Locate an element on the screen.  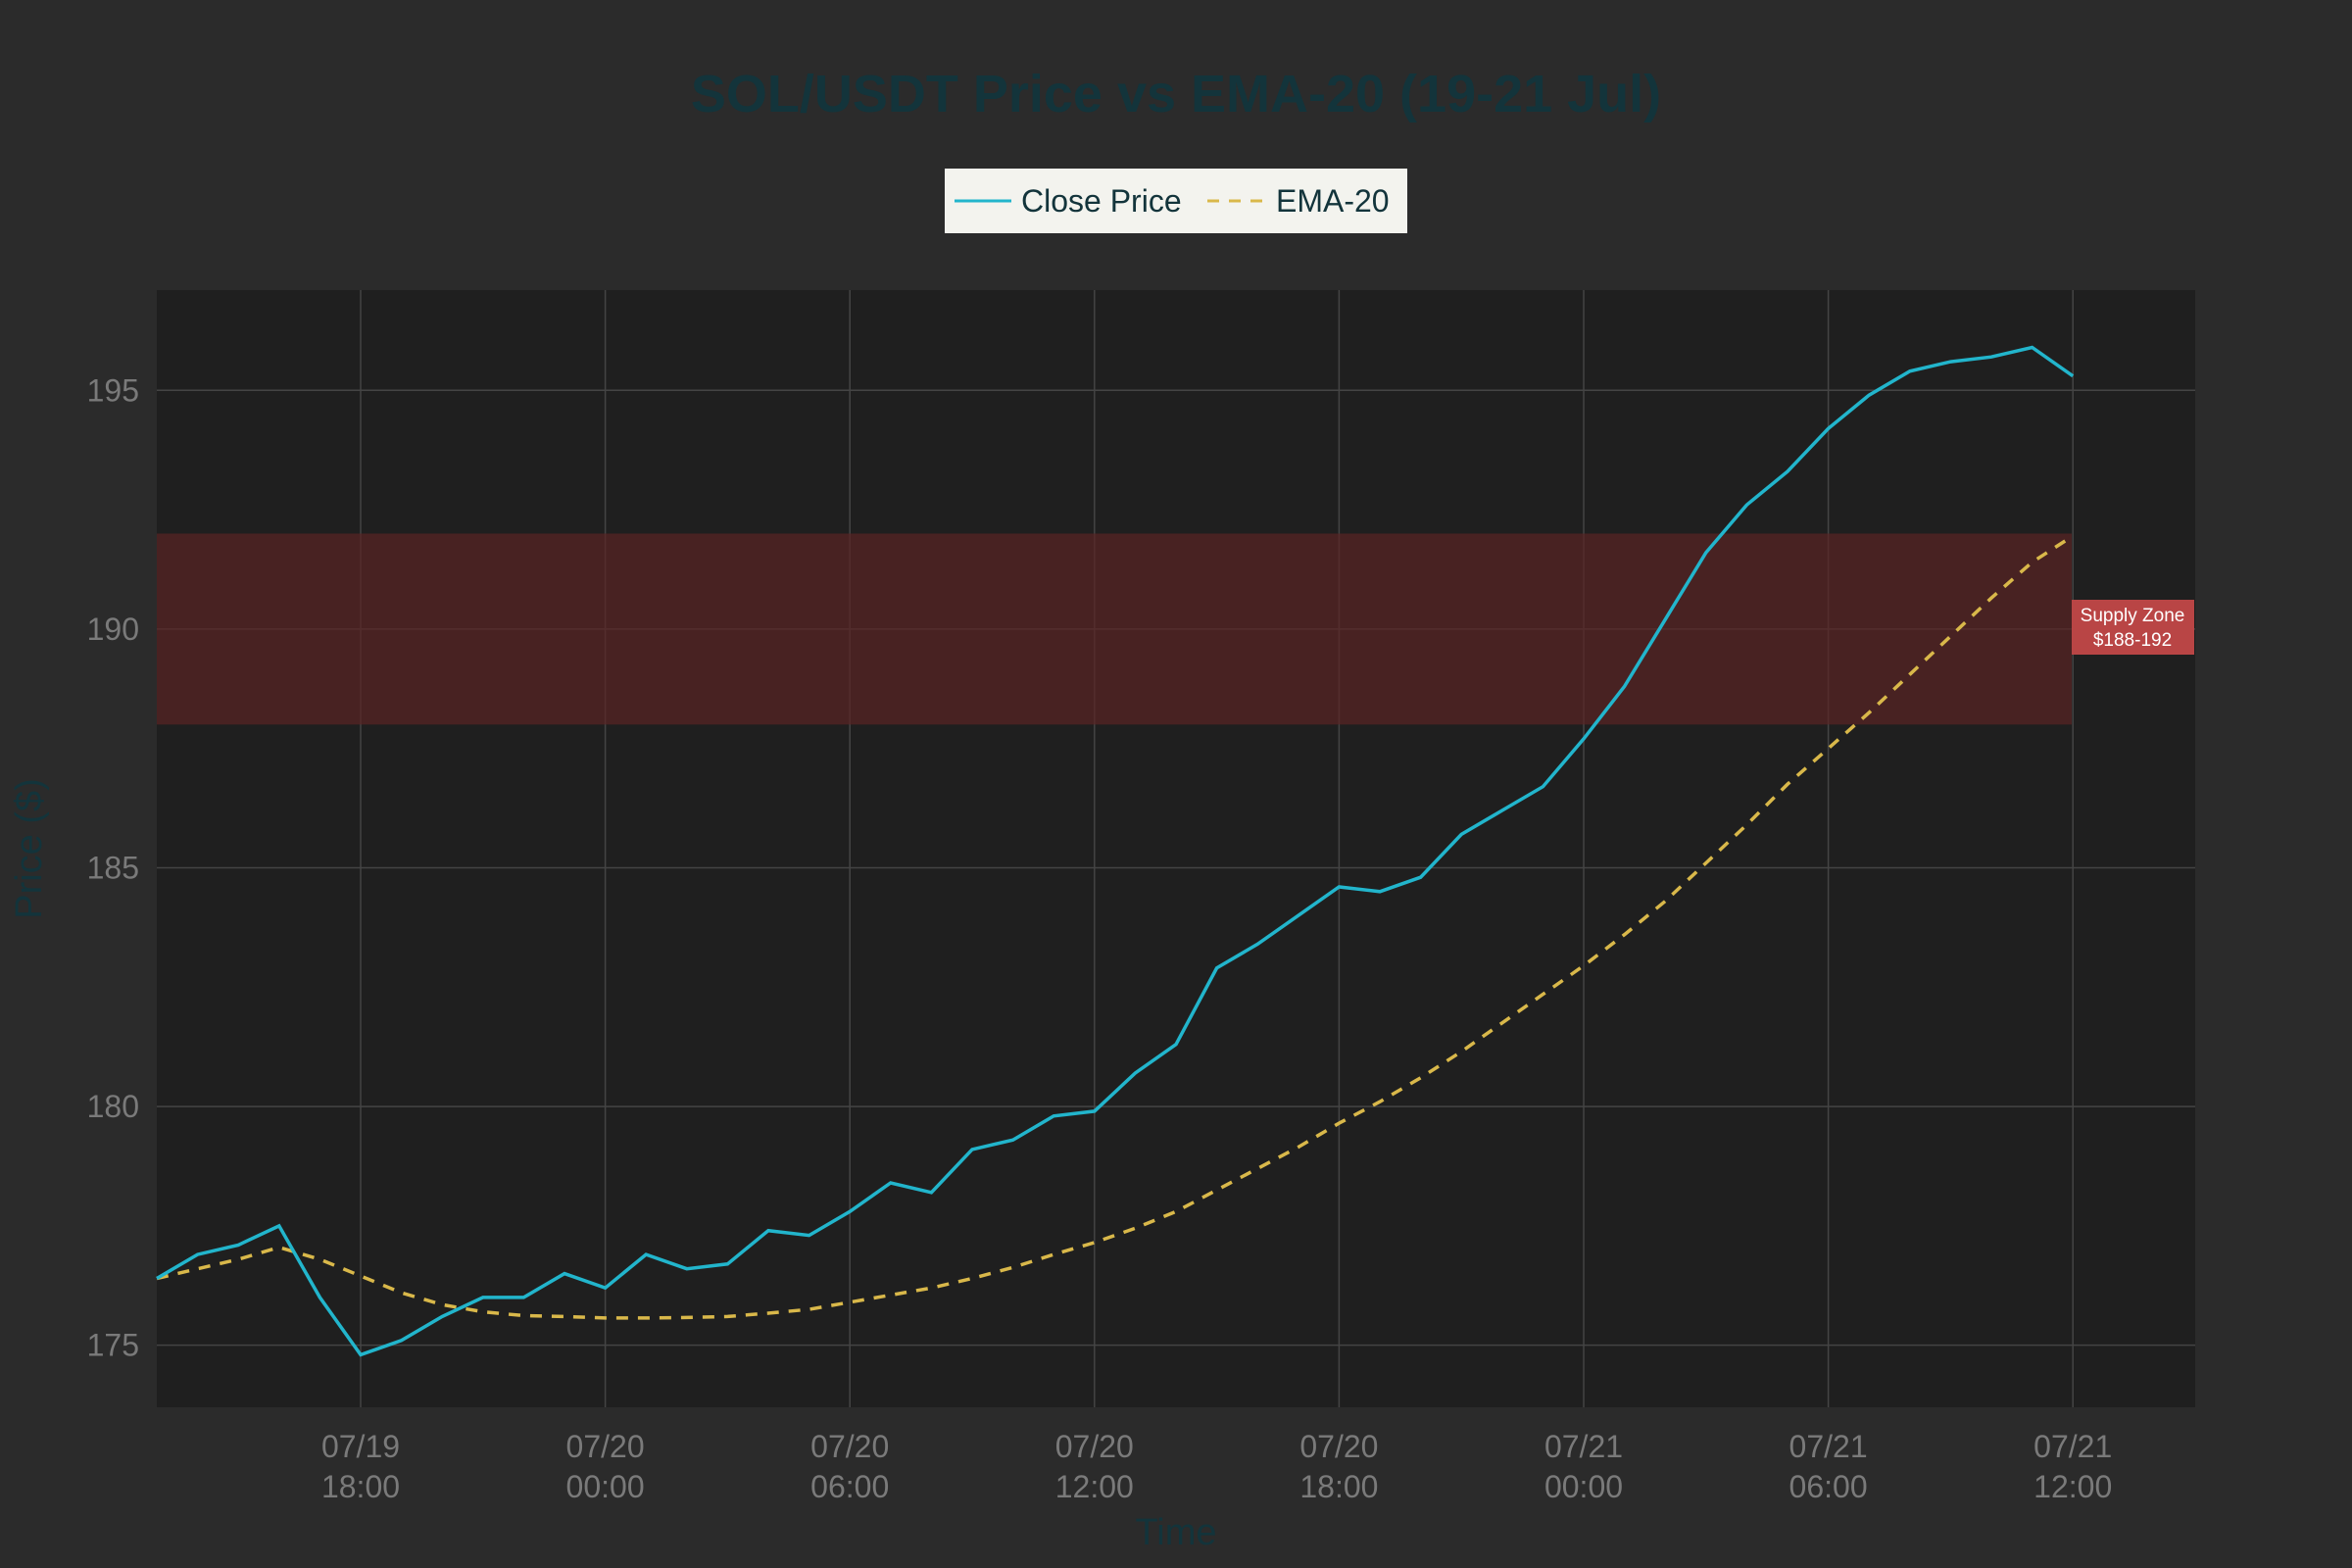
supply-zone-label-title: Supply Zone is located at coordinates (2133, 616).